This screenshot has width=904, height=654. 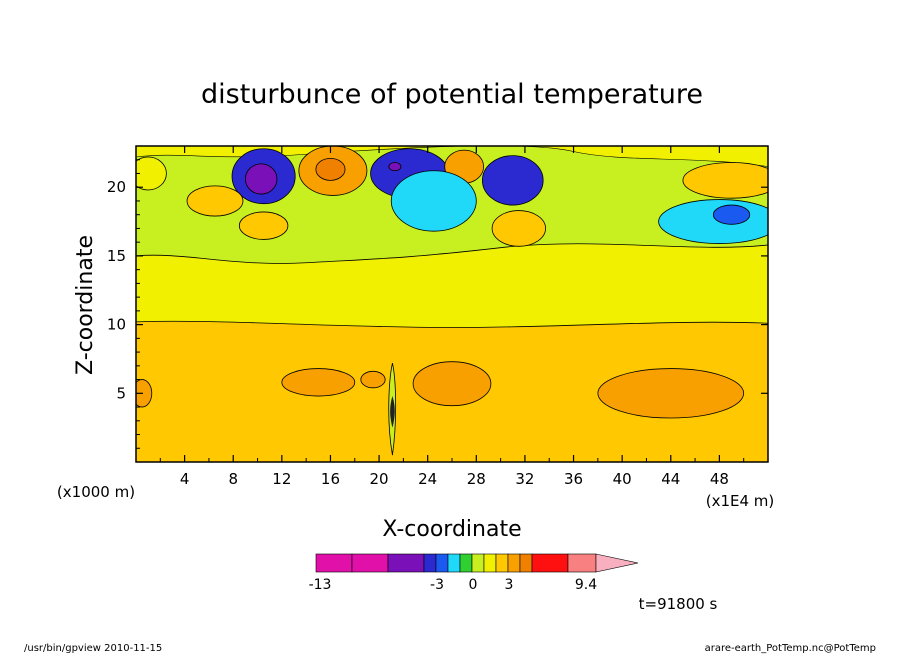 What do you see at coordinates (509, 585) in the screenshot?
I see `colorbar-label: 3` at bounding box center [509, 585].